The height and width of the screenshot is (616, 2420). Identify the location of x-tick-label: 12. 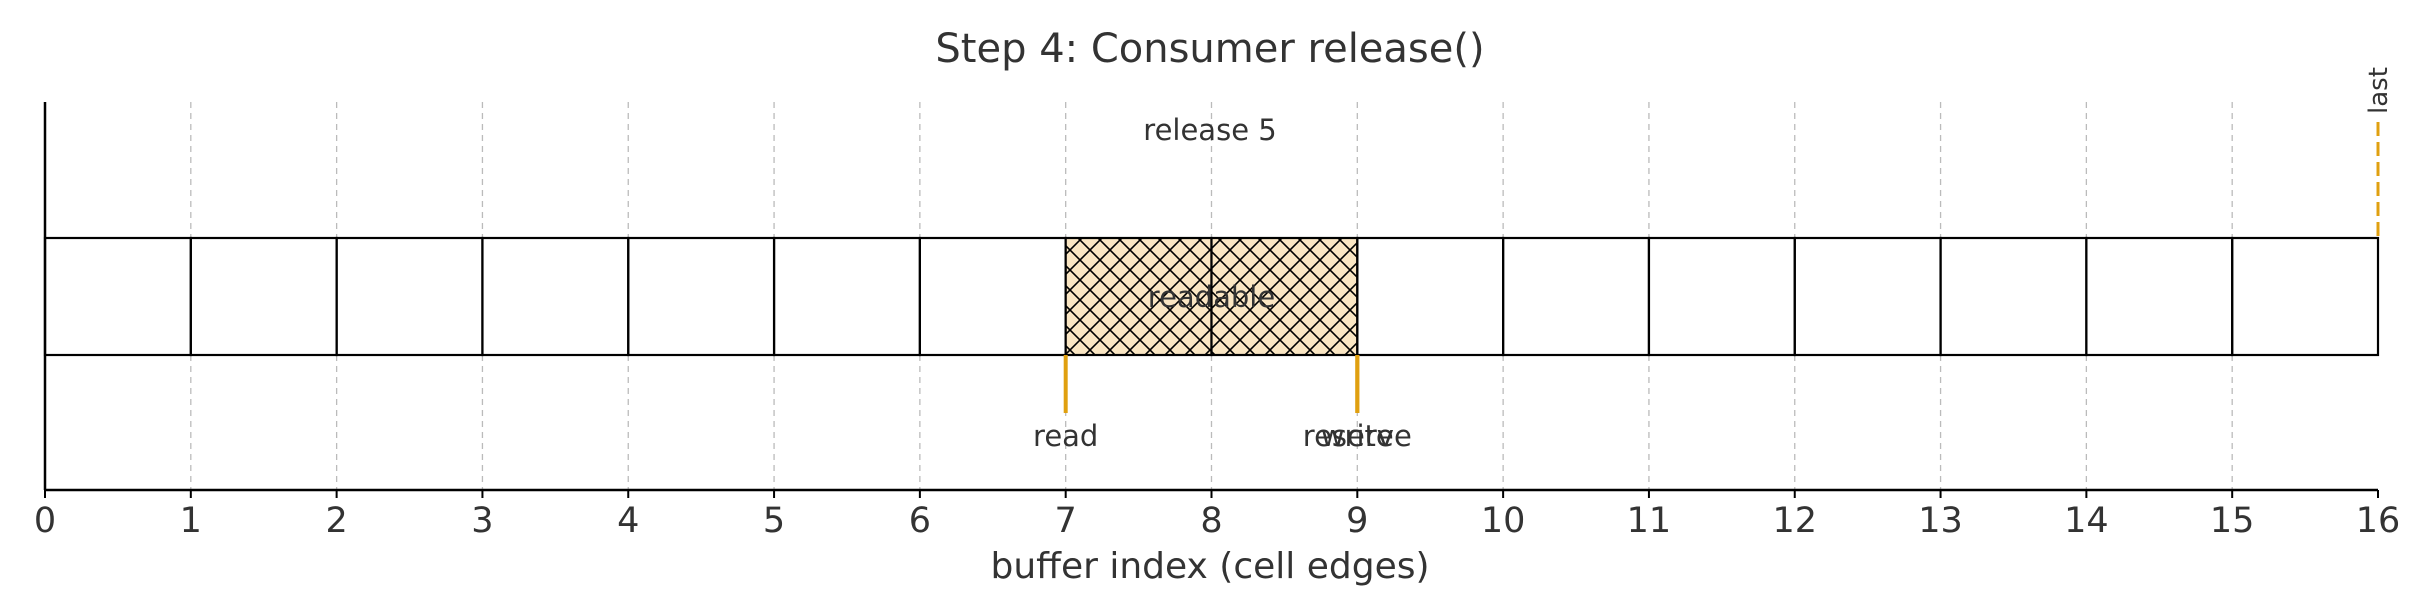
(1794, 521).